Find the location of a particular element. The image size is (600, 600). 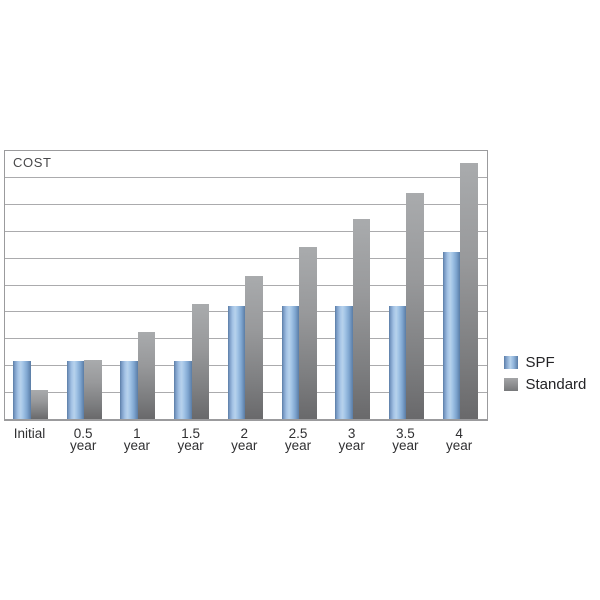

bar-spf-2-year is located at coordinates (236, 362).